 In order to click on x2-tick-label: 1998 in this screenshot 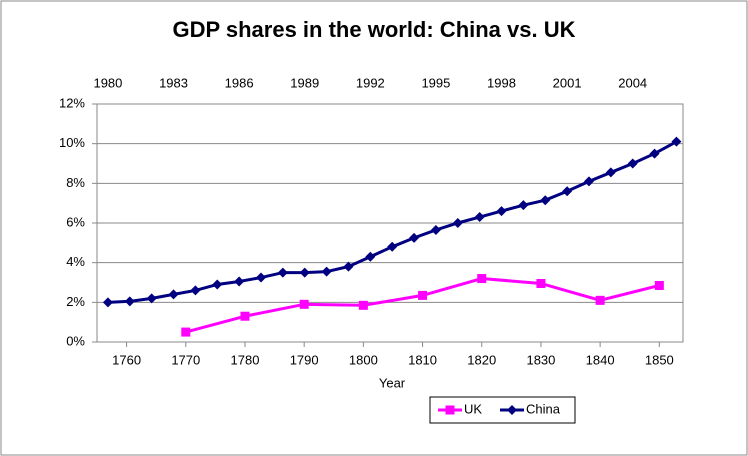, I will do `click(501, 82)`.